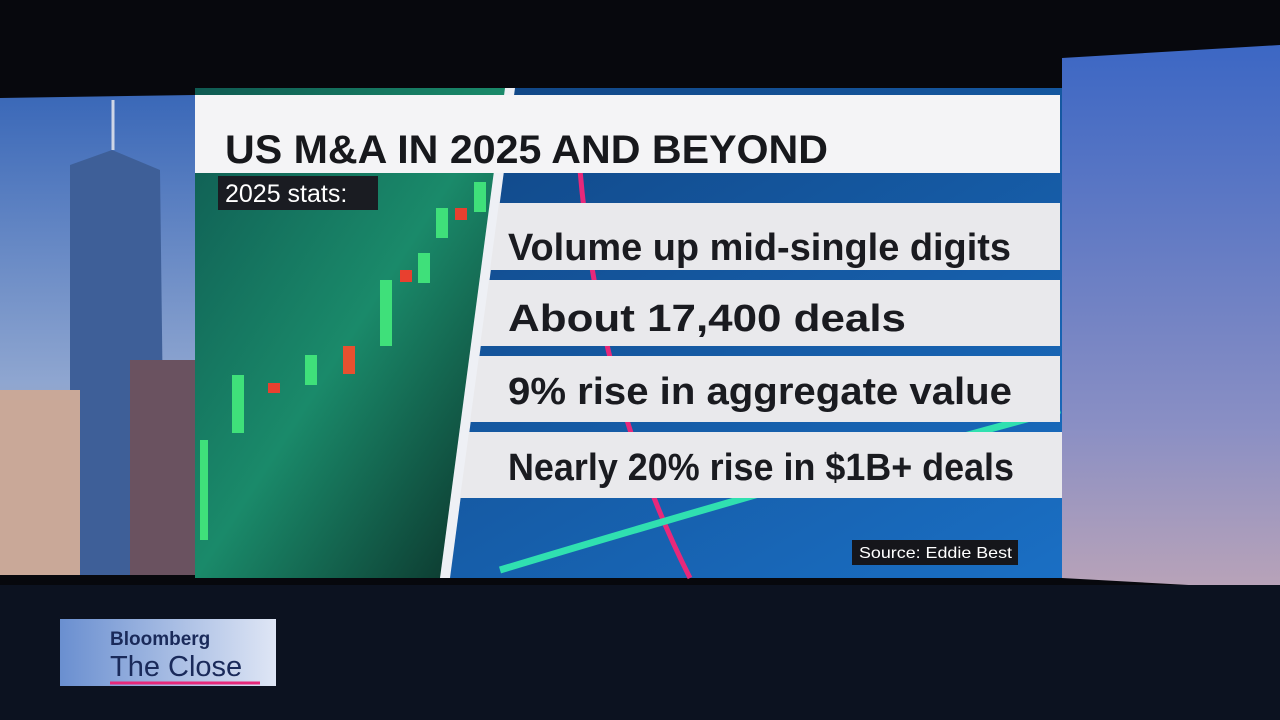  I want to click on divider, so click(477, 333).